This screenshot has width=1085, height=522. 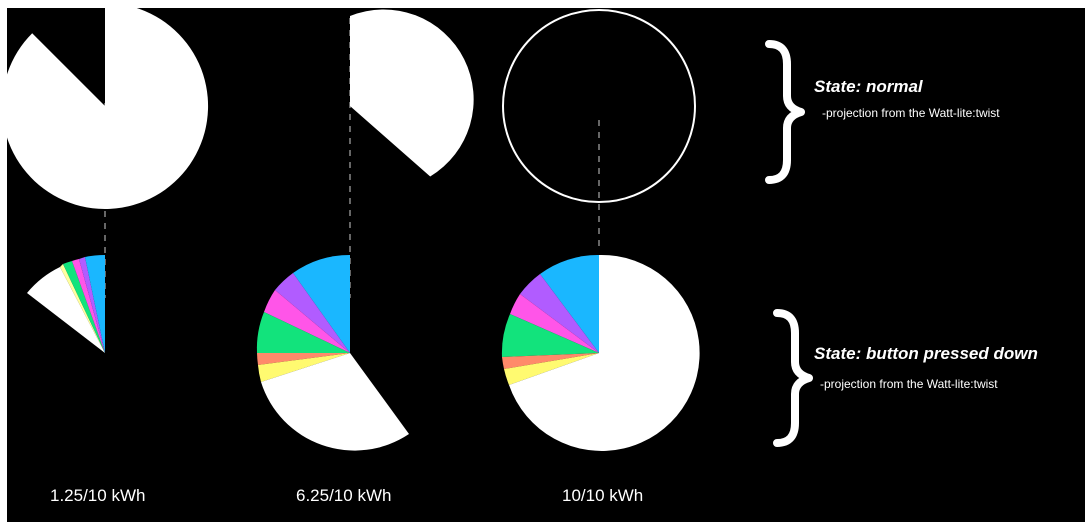 I want to click on state-normal-subtitle: -projection from the Watt-lite:twist, so click(x=911, y=113).